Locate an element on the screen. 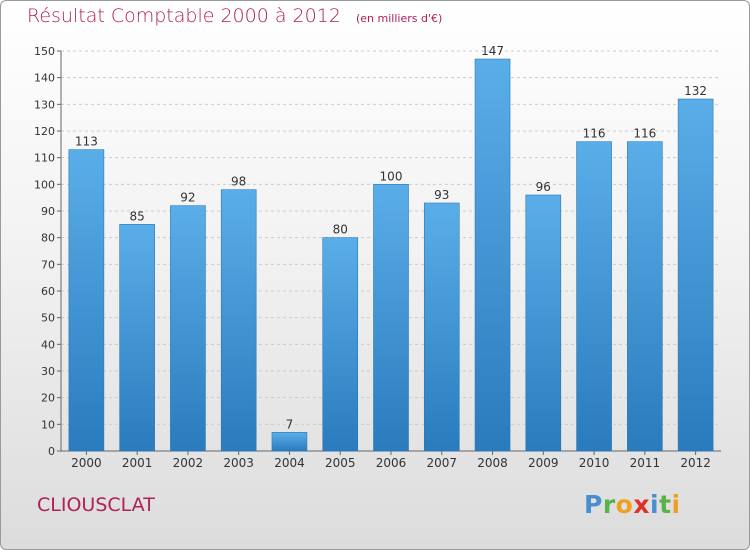 The image size is (750, 550). x-tick-label: 2001 is located at coordinates (137, 463).